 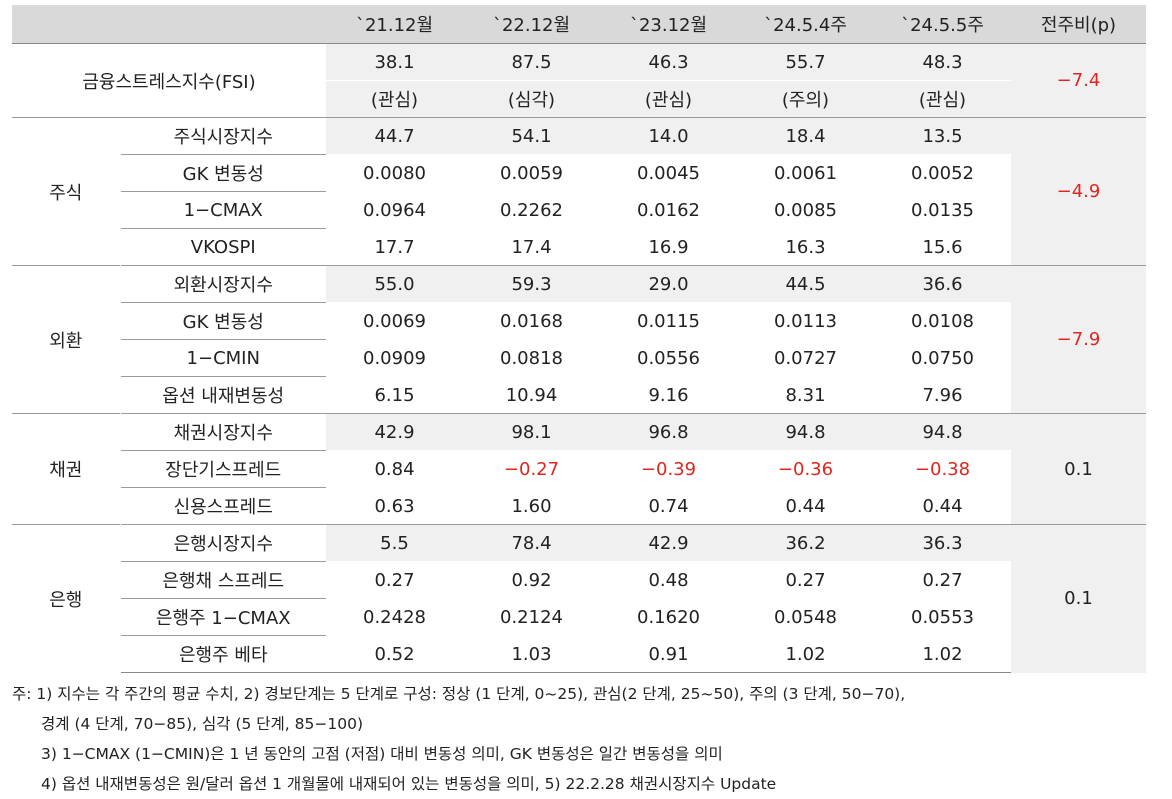 I want to click on cell-value: 13.5, so click(x=942, y=136).